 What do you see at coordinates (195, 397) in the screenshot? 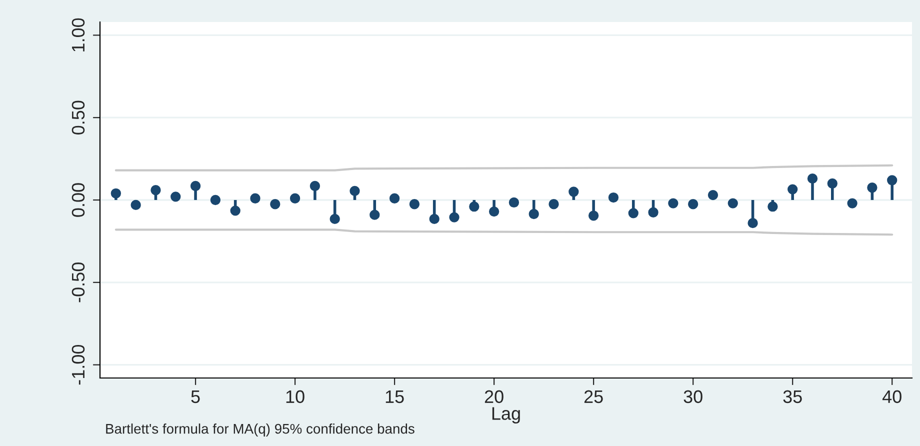
I see `x-tick-label: 5` at bounding box center [195, 397].